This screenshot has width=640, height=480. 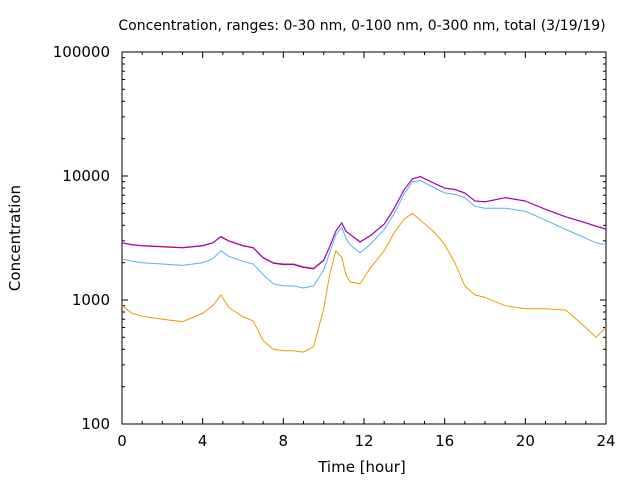 I want to click on x-tick-label: 4, so click(x=203, y=441).